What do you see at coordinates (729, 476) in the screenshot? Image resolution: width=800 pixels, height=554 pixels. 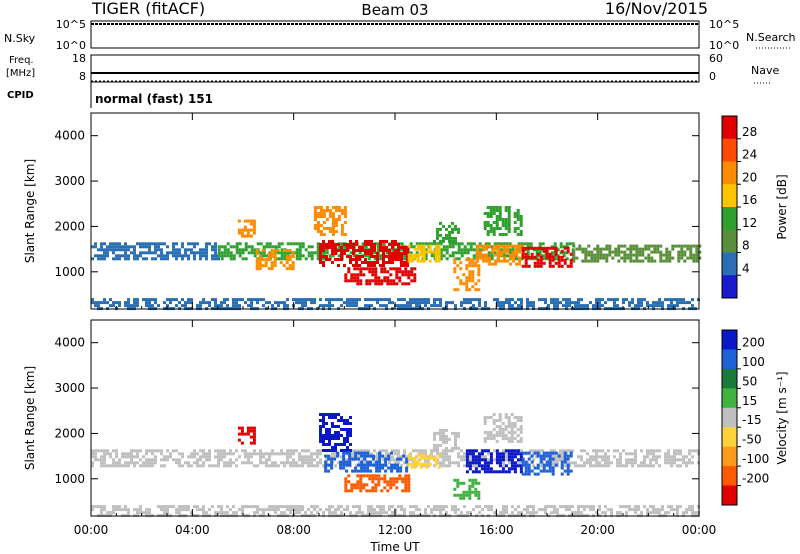 I see `colorbar-swatch` at bounding box center [729, 476].